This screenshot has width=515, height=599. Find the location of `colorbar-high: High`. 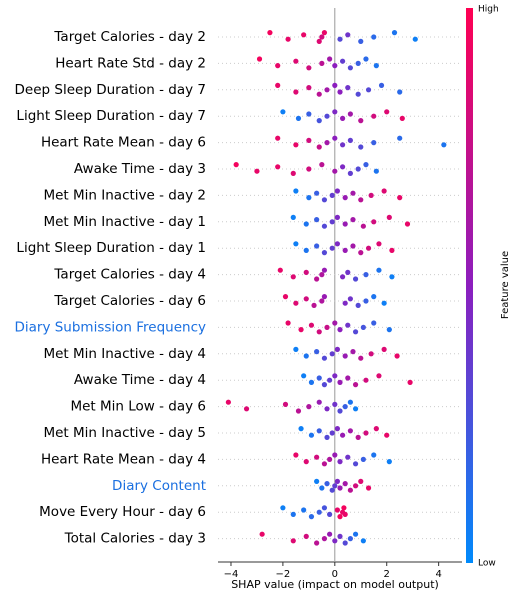

colorbar-high: High is located at coordinates (488, 10).